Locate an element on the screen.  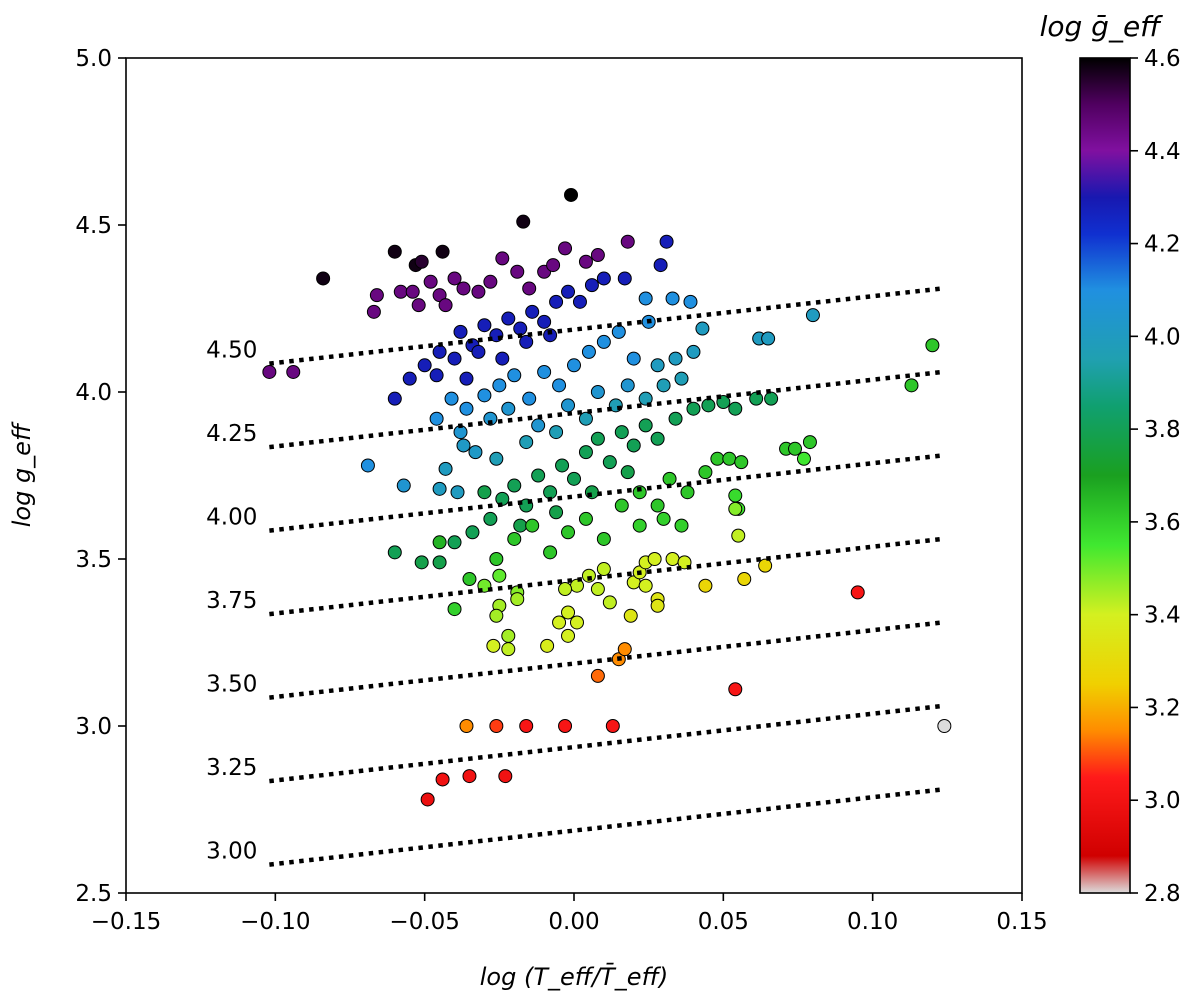
iso-line-label: 4.00 is located at coordinates (231, 518).